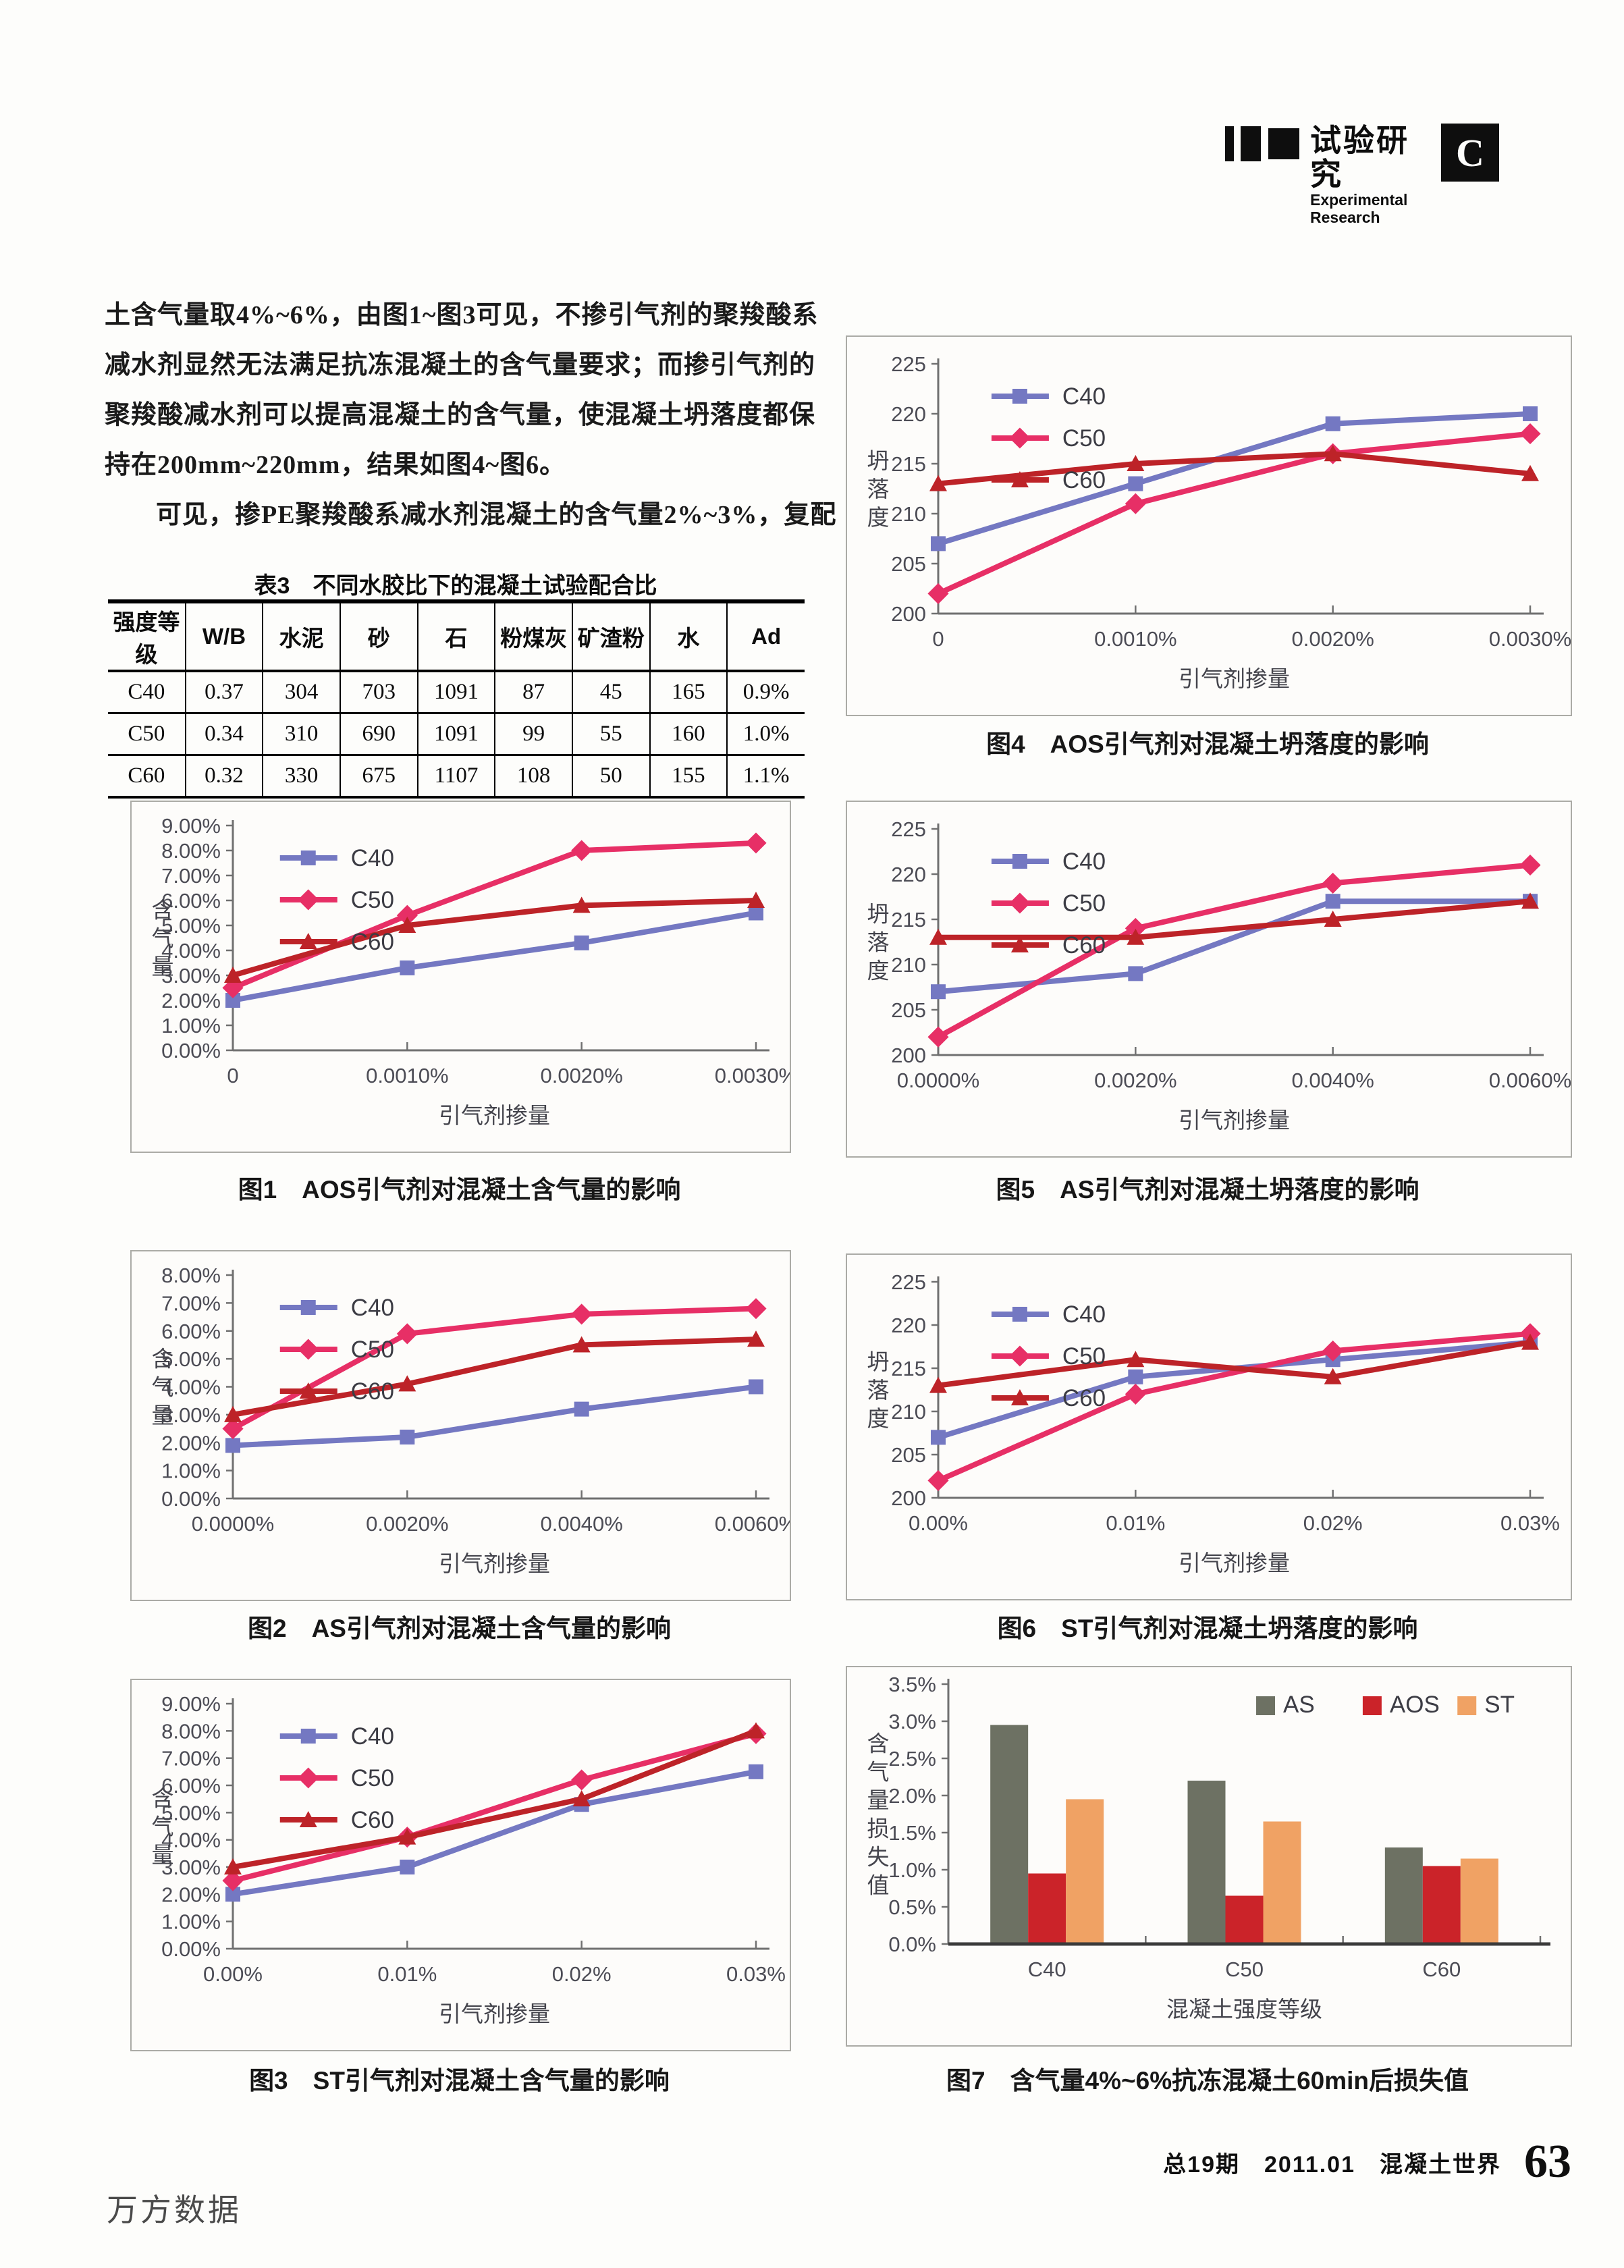  I want to click on table-header-cell: 砂, so click(378, 635).